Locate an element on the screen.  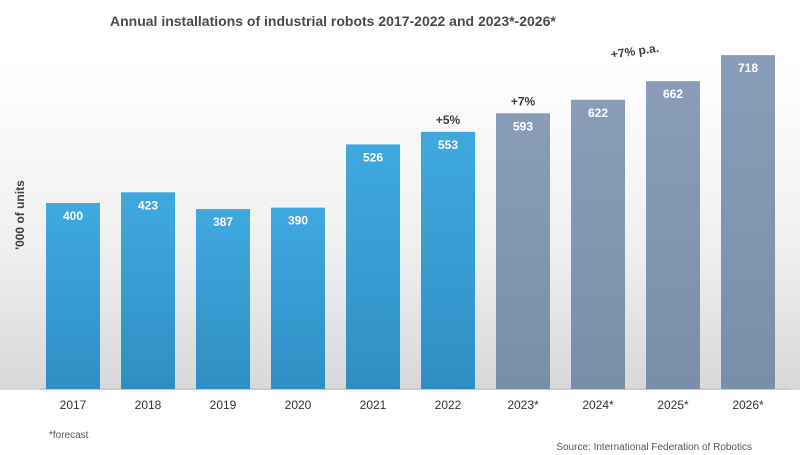
x-tick-2019: 2019 is located at coordinates (223, 405).